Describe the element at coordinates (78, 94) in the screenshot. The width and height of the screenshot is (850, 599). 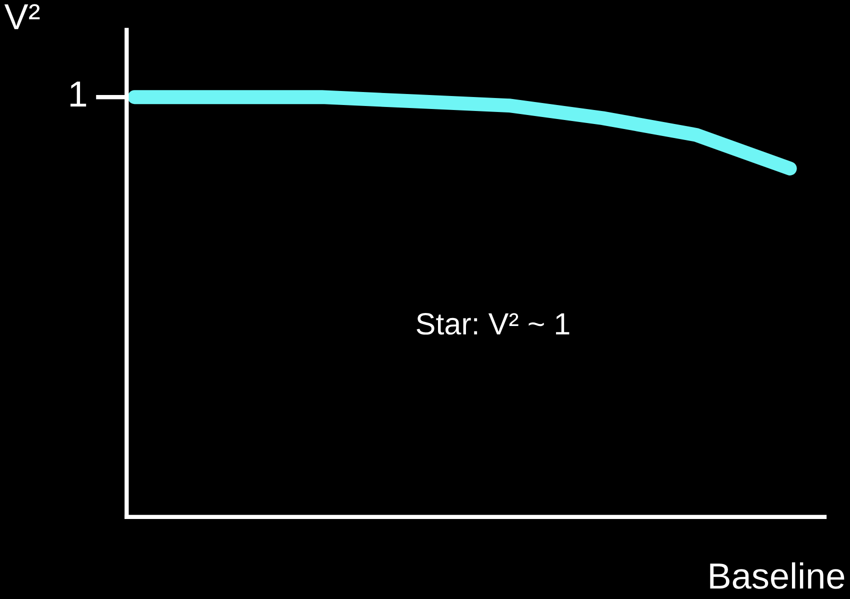
I see `text: 1` at that location.